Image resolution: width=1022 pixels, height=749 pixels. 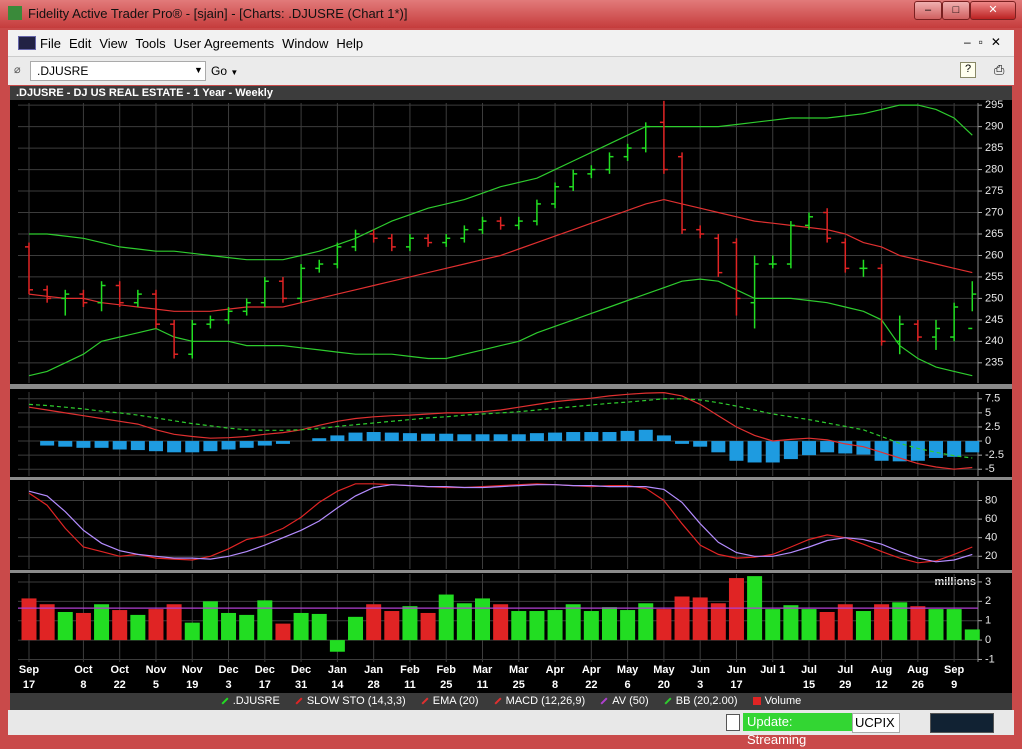 What do you see at coordinates (356, 701) in the screenshot?
I see `legend-label: SLOW STO (14,3,3)` at bounding box center [356, 701].